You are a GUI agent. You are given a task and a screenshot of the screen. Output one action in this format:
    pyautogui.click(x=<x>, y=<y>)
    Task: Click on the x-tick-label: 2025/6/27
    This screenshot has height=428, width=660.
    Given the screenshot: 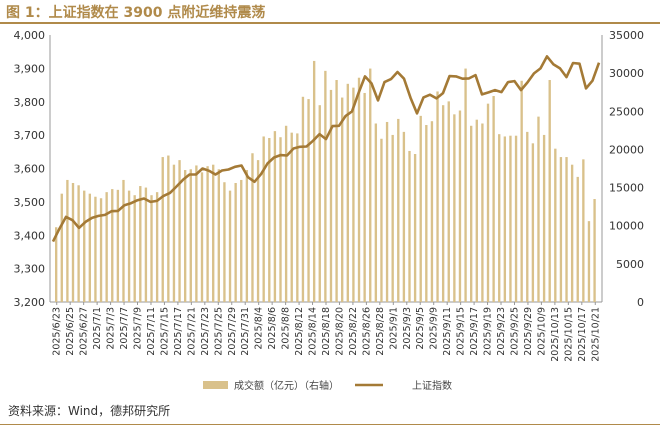 What is the action you would take?
    pyautogui.click(x=84, y=331)
    